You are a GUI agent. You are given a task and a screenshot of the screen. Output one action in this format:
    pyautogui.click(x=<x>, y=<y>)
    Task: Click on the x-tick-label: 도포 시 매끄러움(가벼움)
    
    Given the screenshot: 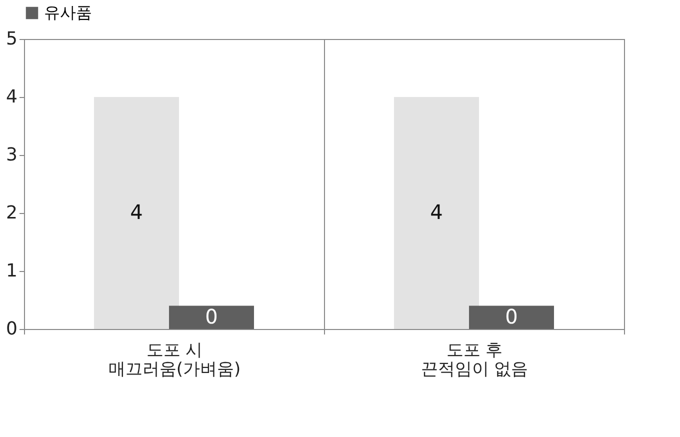 What is the action you would take?
    pyautogui.click(x=174, y=360)
    